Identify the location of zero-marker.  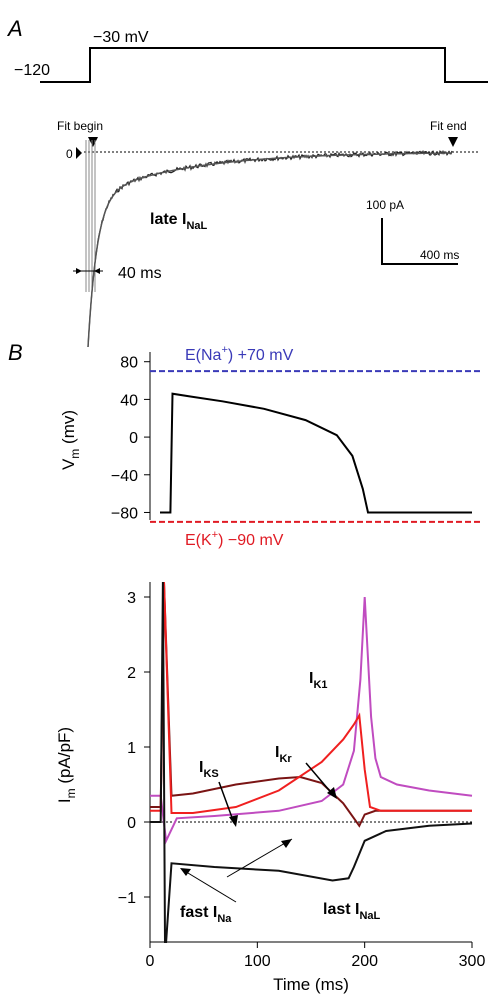
(79, 153).